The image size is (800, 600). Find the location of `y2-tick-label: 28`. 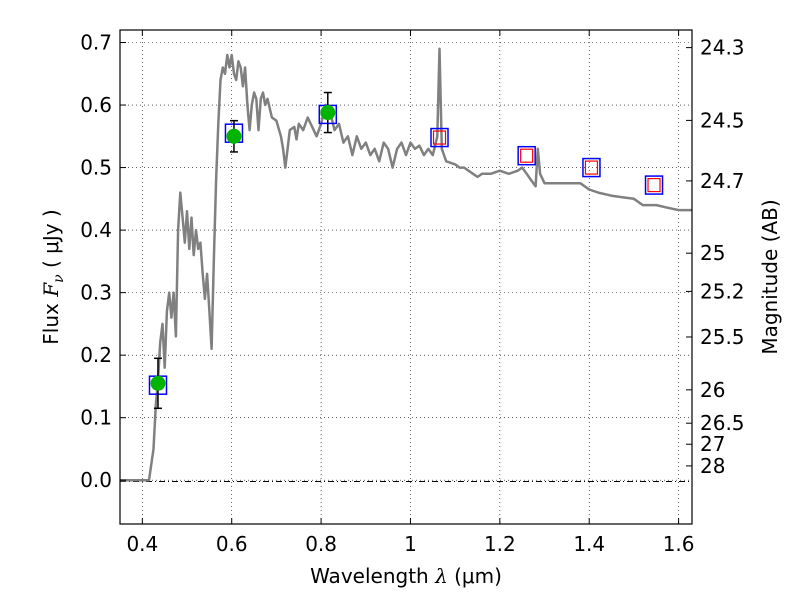

y2-tick-label: 28 is located at coordinates (712, 466).